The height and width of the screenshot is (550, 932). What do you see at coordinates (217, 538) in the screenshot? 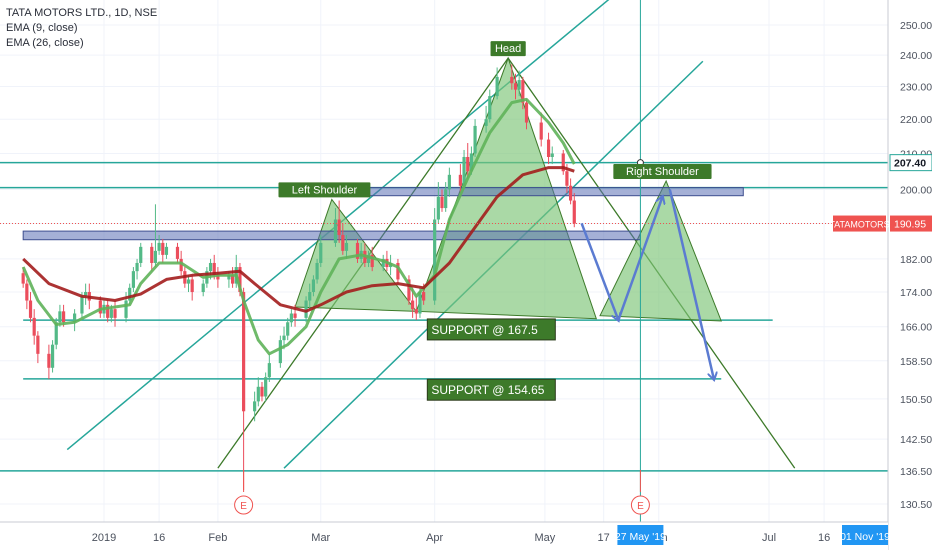
I see `time-tick-label: Feb` at bounding box center [217, 538].